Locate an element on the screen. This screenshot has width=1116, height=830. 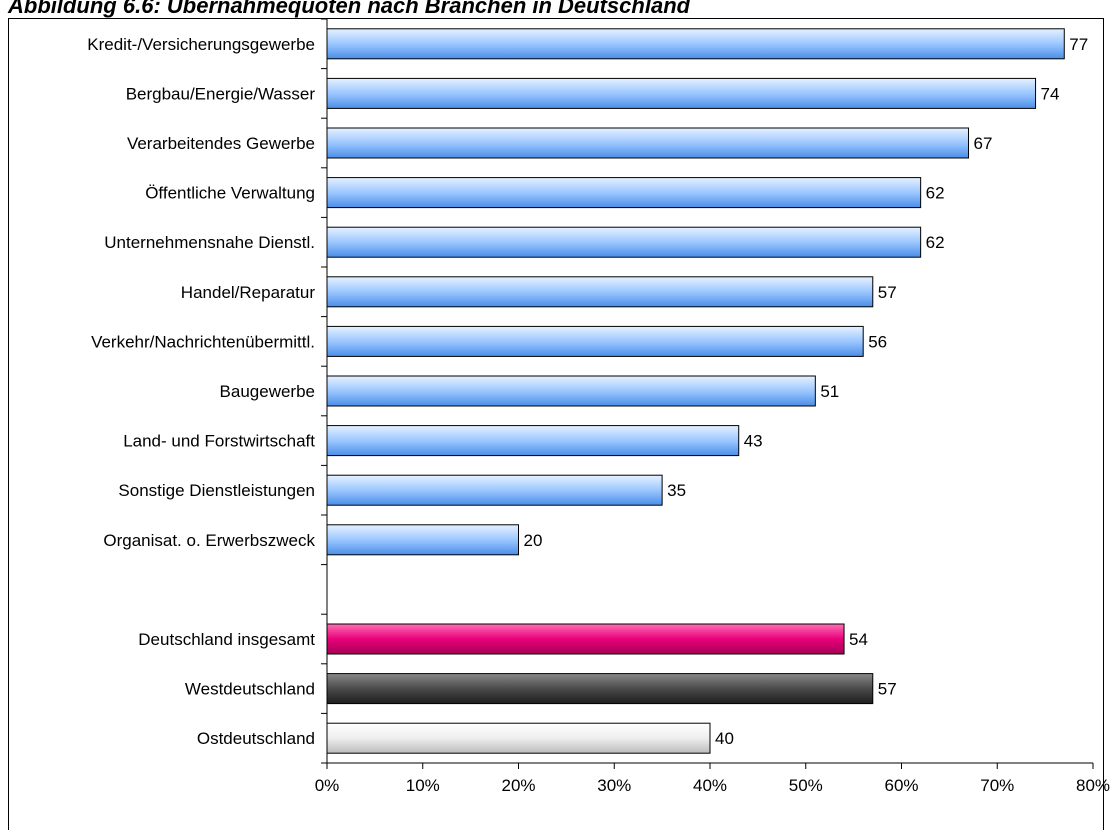
value-label-sonstige-dienstleistungen: 35 is located at coordinates (676, 490).